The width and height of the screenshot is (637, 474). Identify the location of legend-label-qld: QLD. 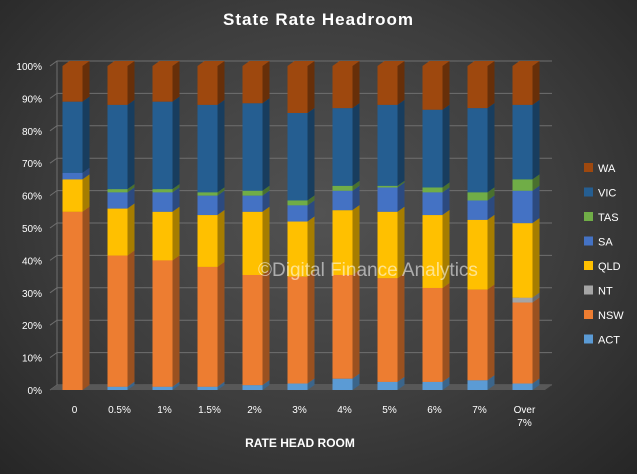
(609, 267).